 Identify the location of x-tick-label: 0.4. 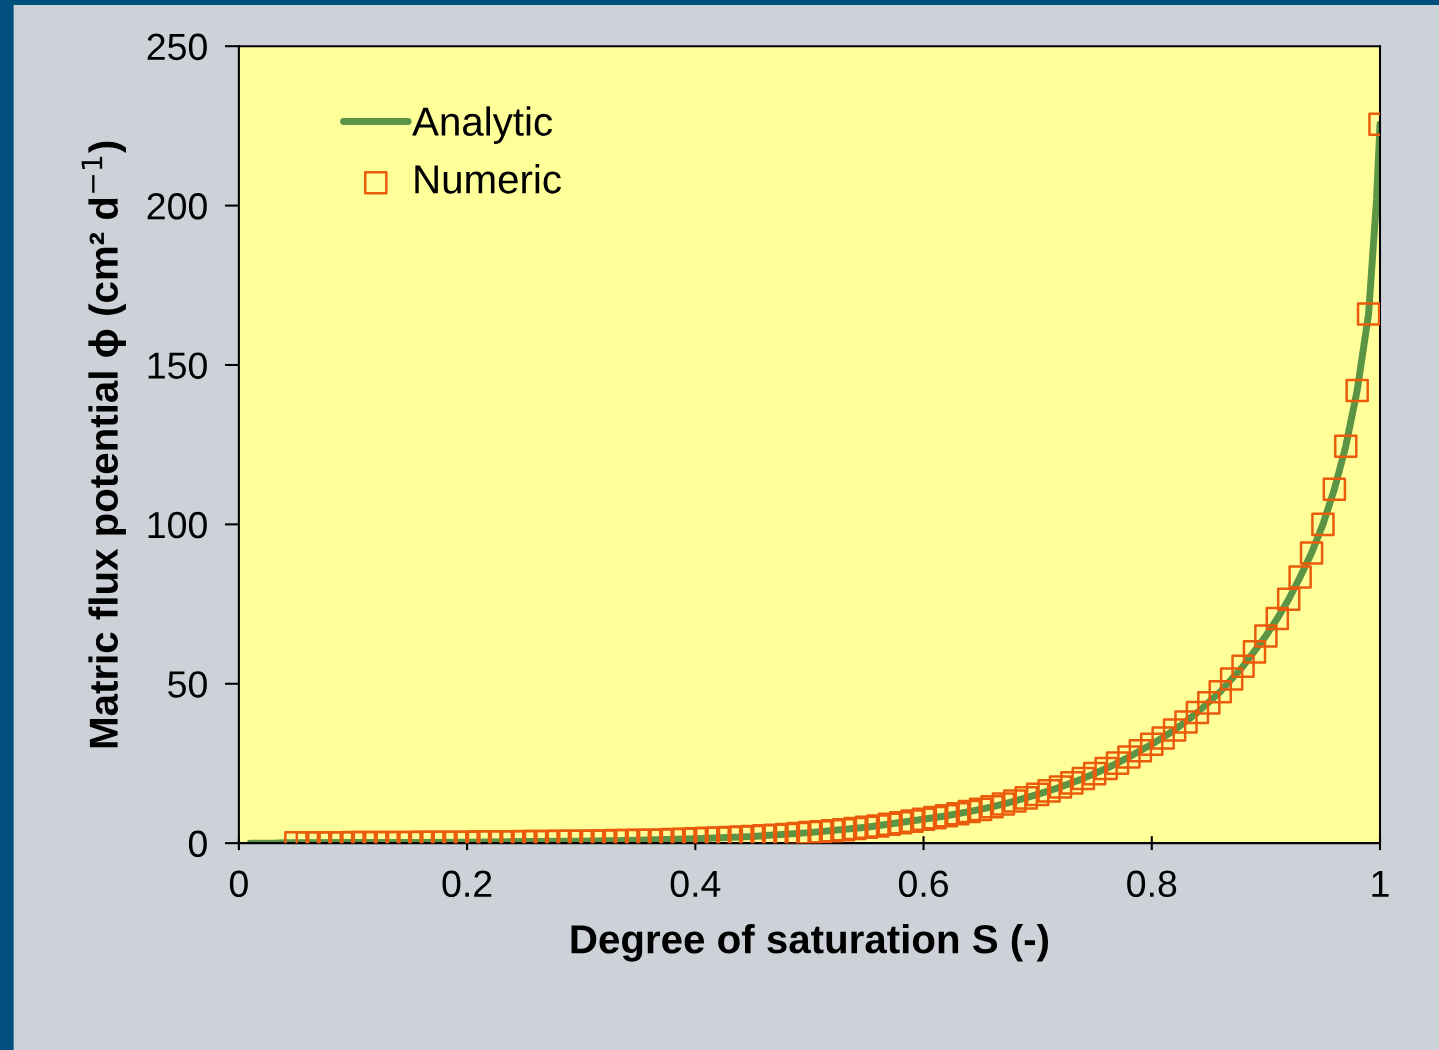
(695, 884).